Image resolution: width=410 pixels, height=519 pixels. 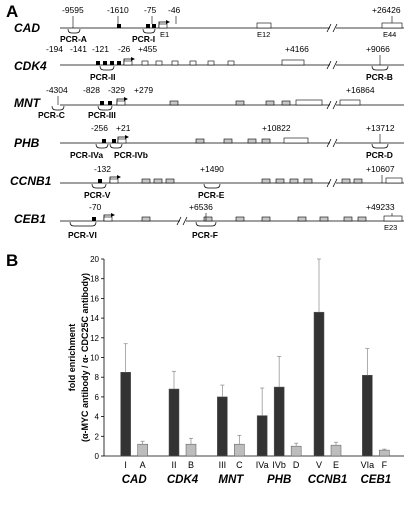 I want to click on exon-label: E12, so click(x=263, y=34).